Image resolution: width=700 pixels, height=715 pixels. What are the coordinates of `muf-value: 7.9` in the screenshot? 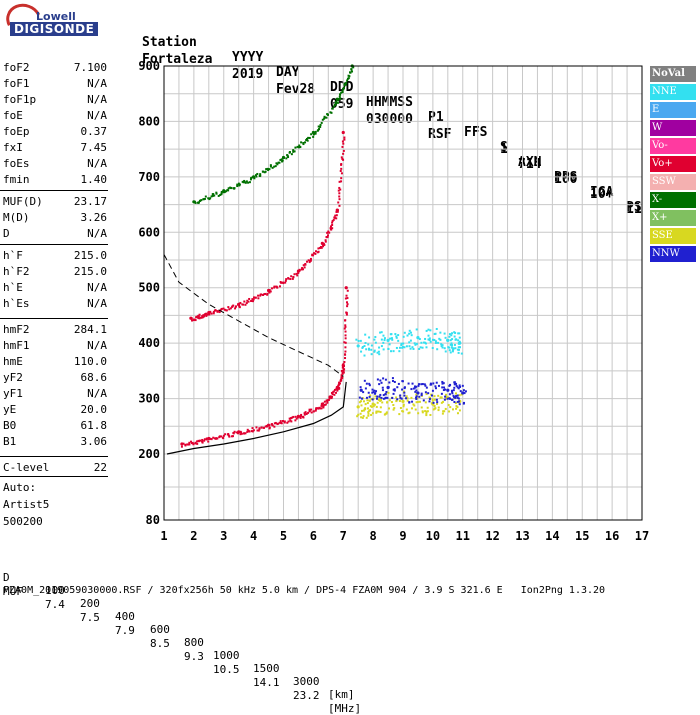 It's located at (125, 630).